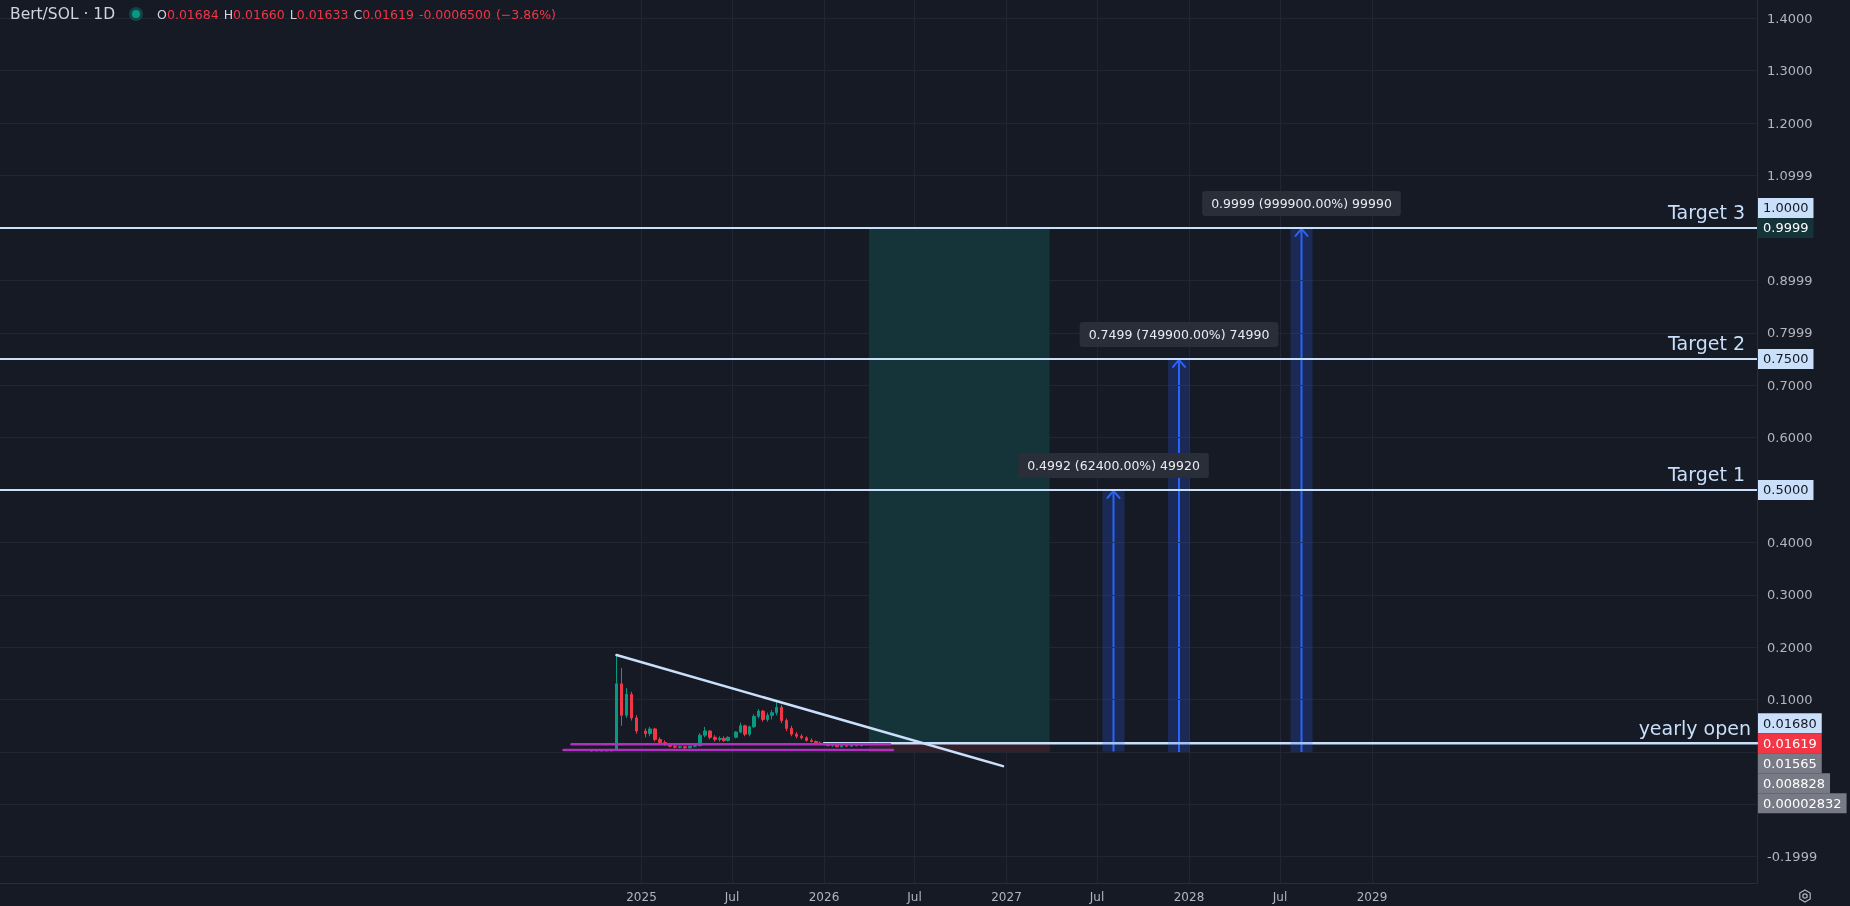 The image size is (1850, 906). What do you see at coordinates (1694, 727) in the screenshot?
I see `legend-label: yearly open` at bounding box center [1694, 727].